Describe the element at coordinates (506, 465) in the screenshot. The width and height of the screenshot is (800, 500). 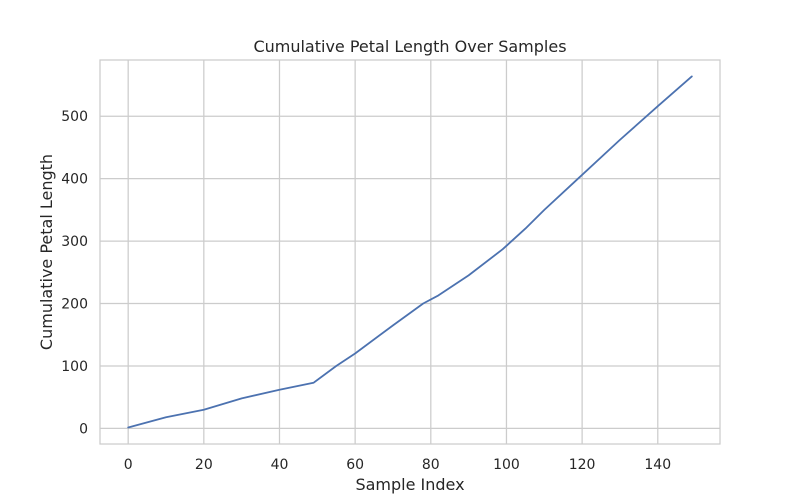
I see `x-tick-label: 100` at that location.